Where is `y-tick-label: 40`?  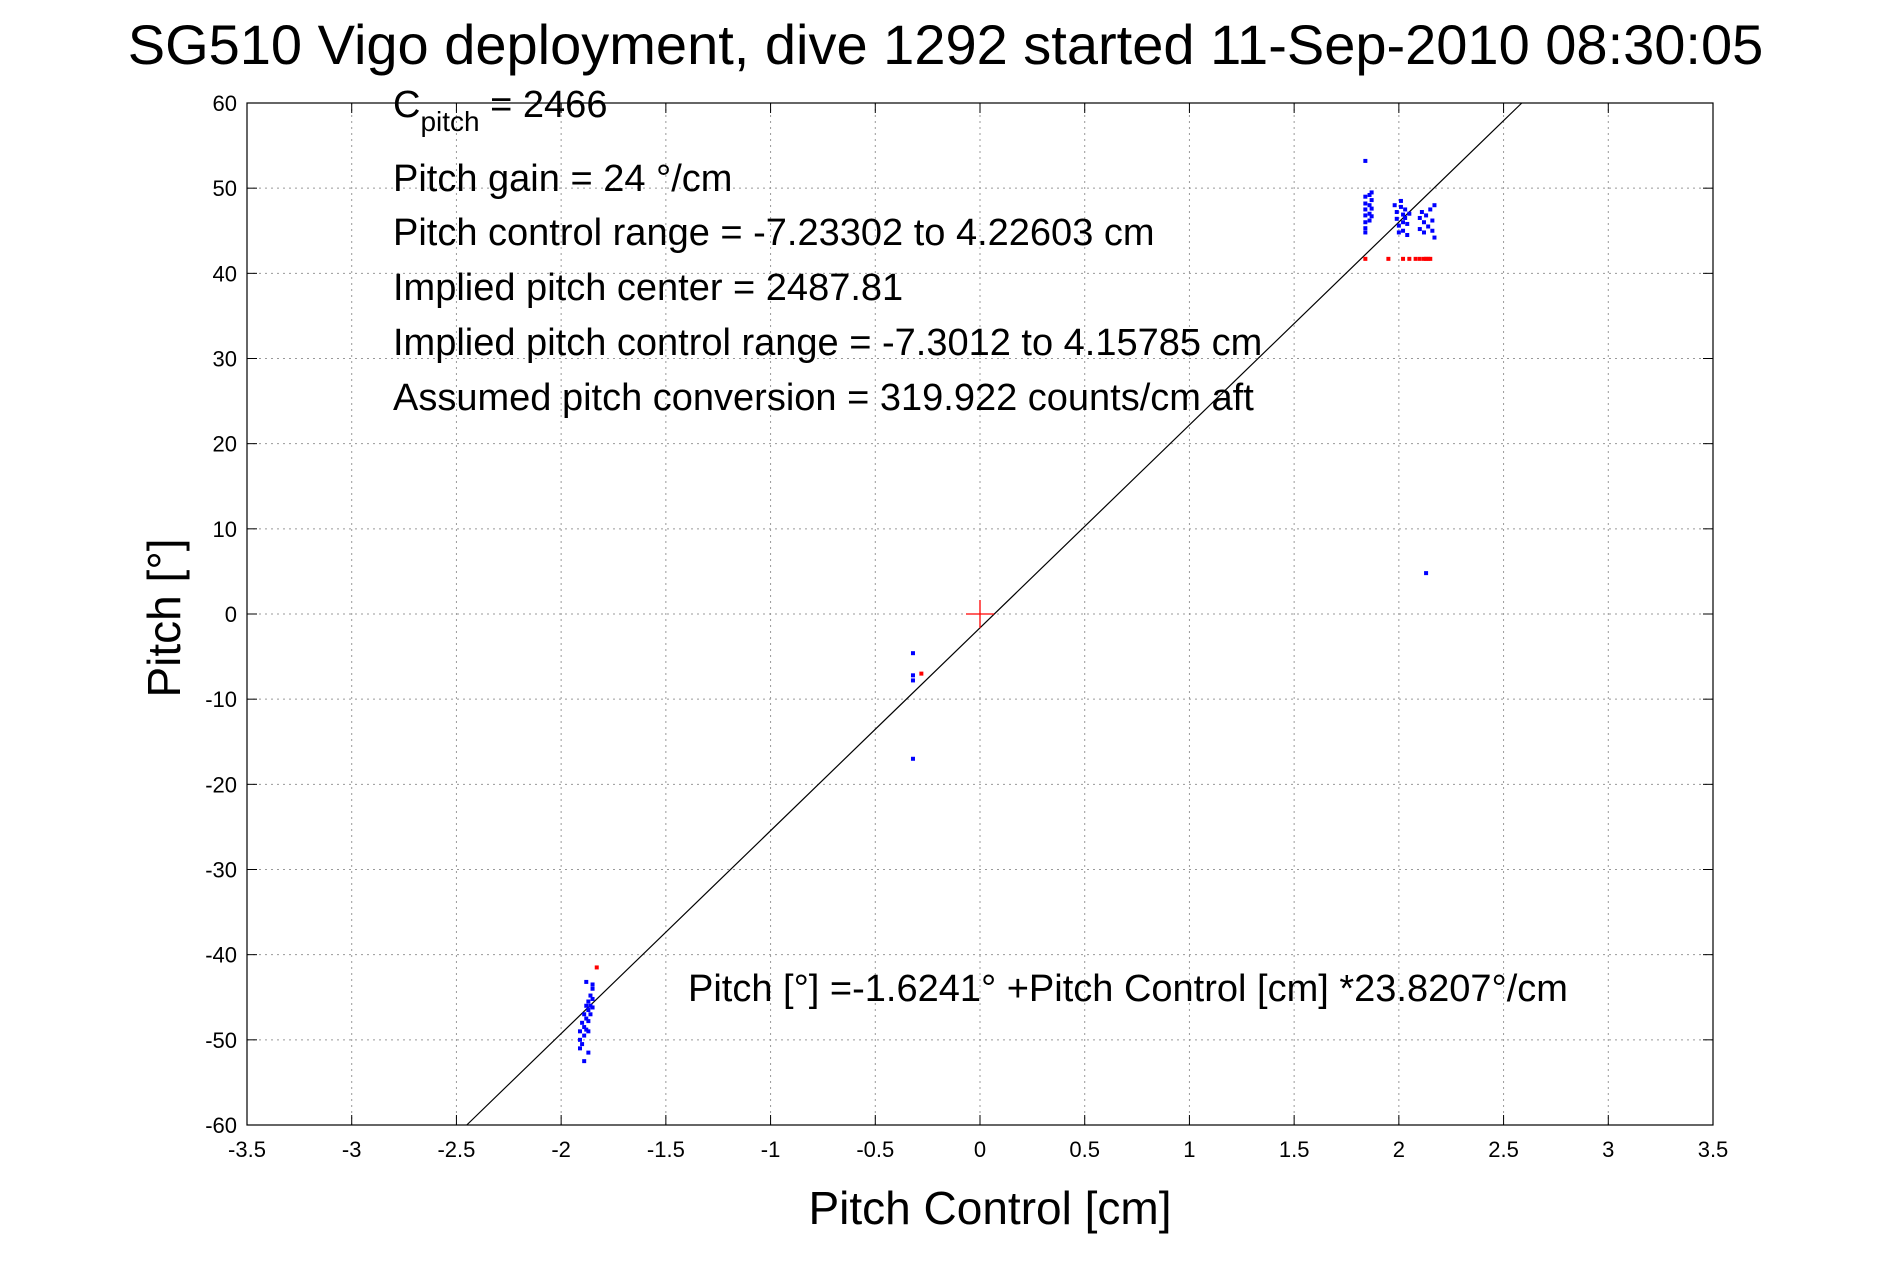
y-tick-label: 40 is located at coordinates (225, 273).